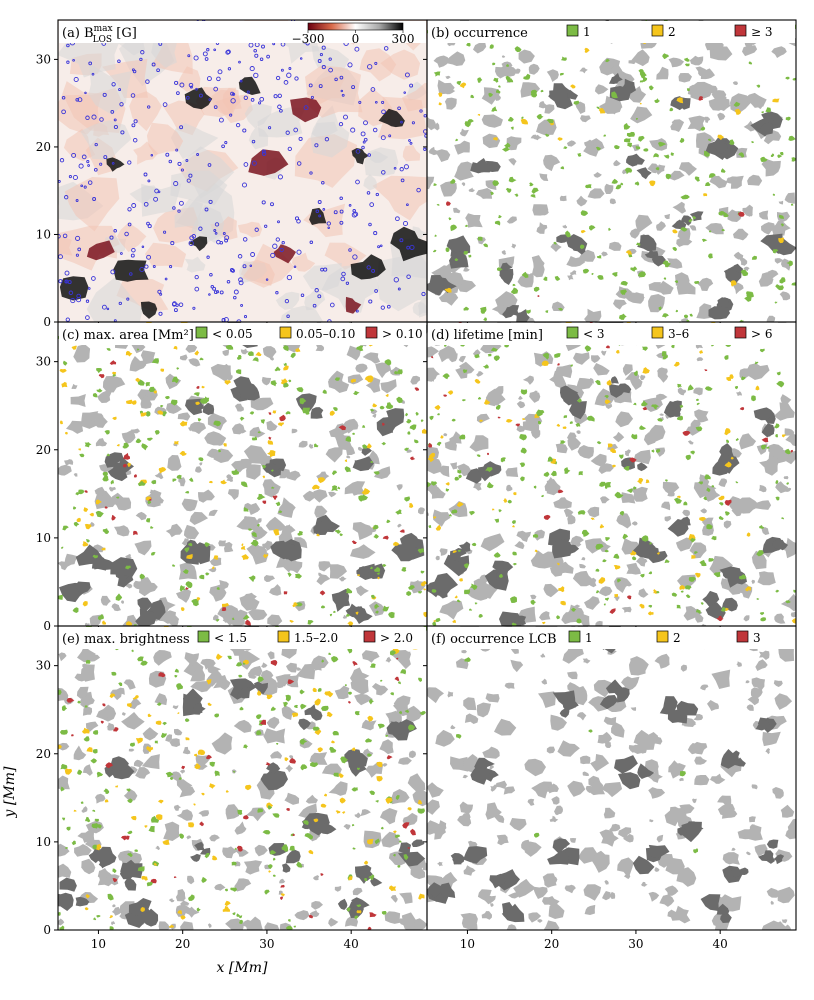 This screenshot has height=1000, width=814. I want to click on panel-a-plot, so click(242, 171).